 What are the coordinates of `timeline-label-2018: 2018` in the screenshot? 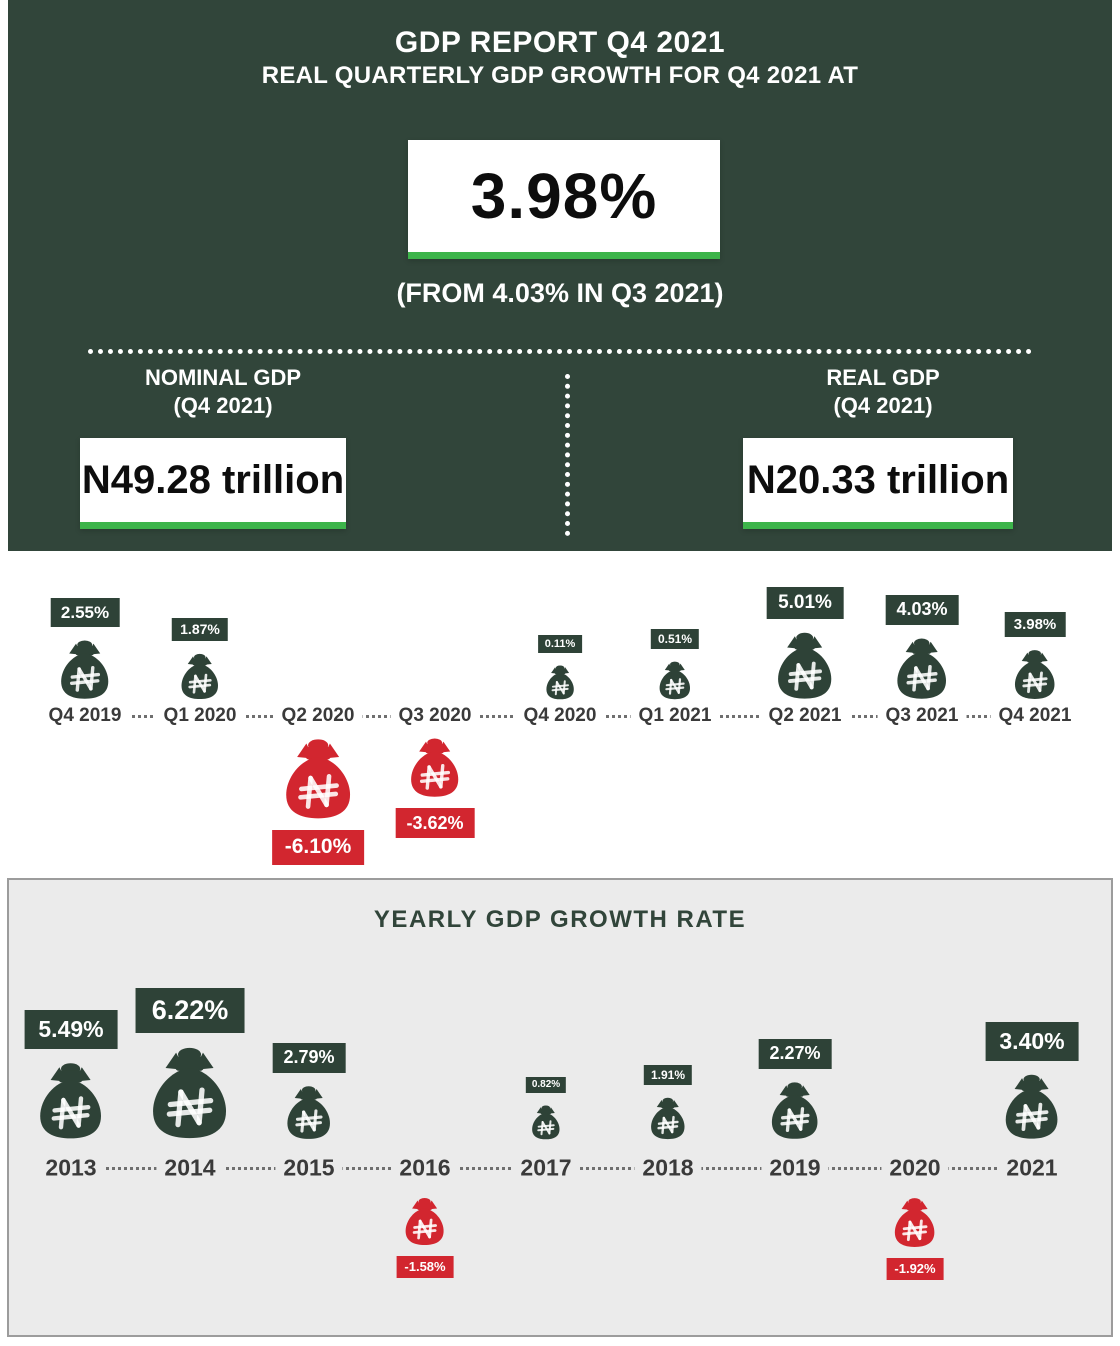 It's located at (668, 1168).